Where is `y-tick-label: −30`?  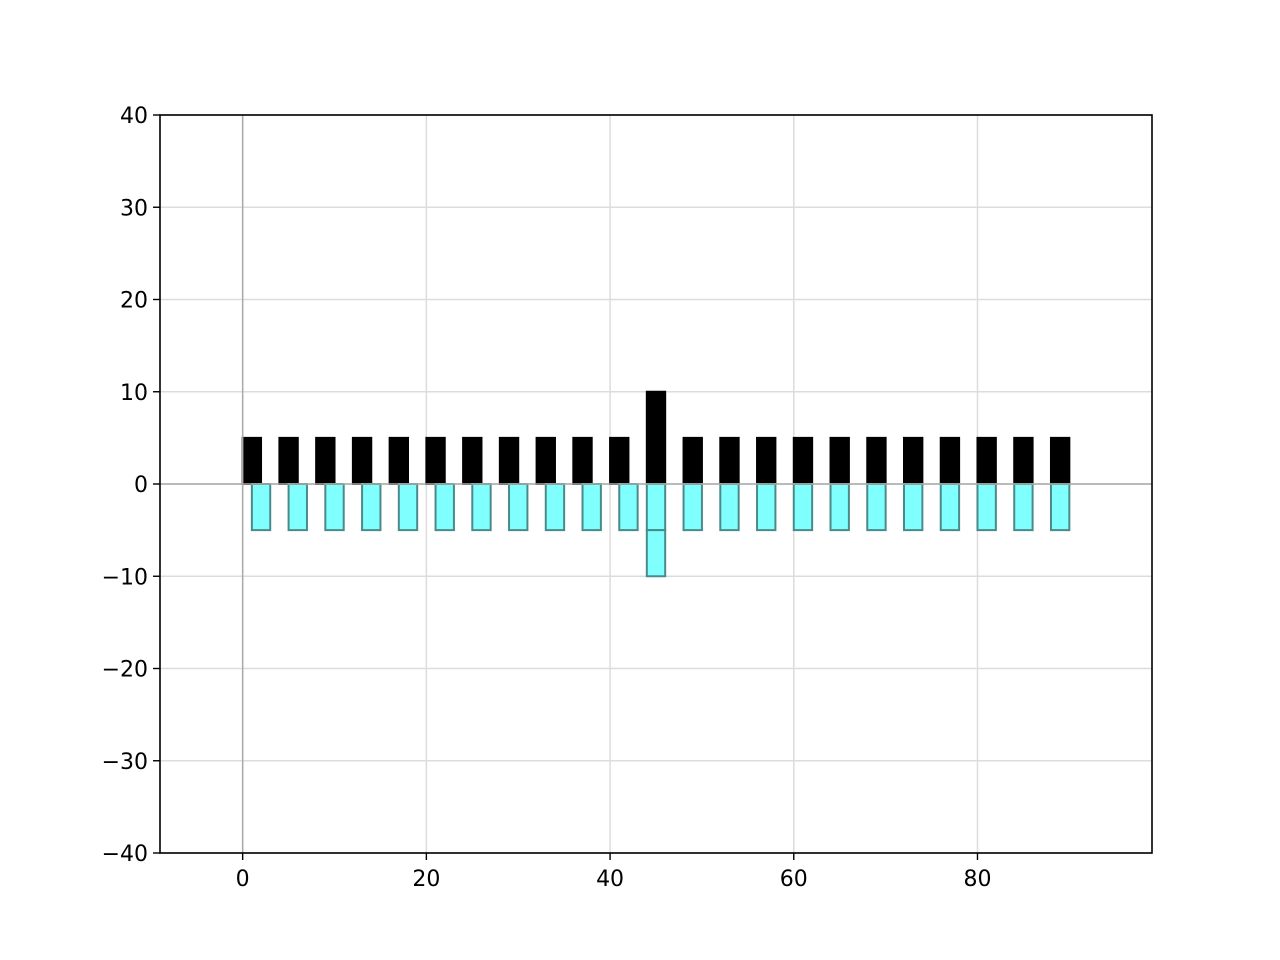 y-tick-label: −30 is located at coordinates (125, 762).